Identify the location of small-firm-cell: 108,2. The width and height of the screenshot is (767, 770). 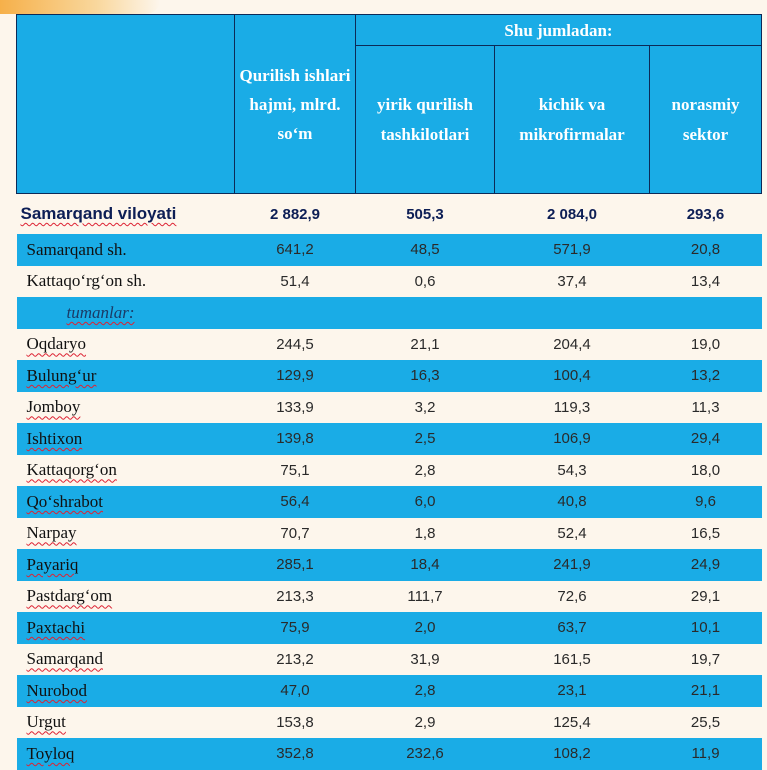
(572, 754).